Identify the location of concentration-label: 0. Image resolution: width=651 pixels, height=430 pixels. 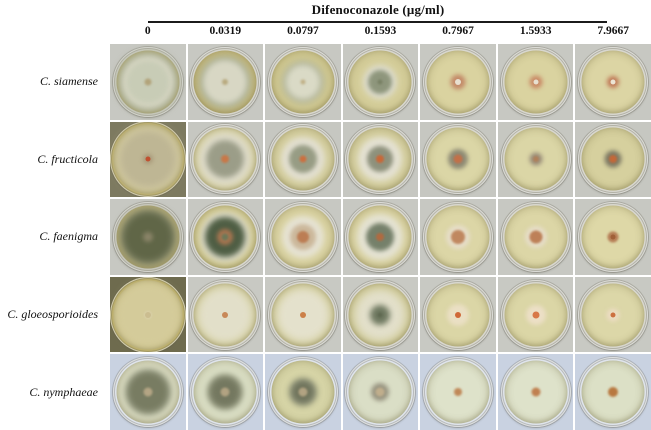
(147, 31).